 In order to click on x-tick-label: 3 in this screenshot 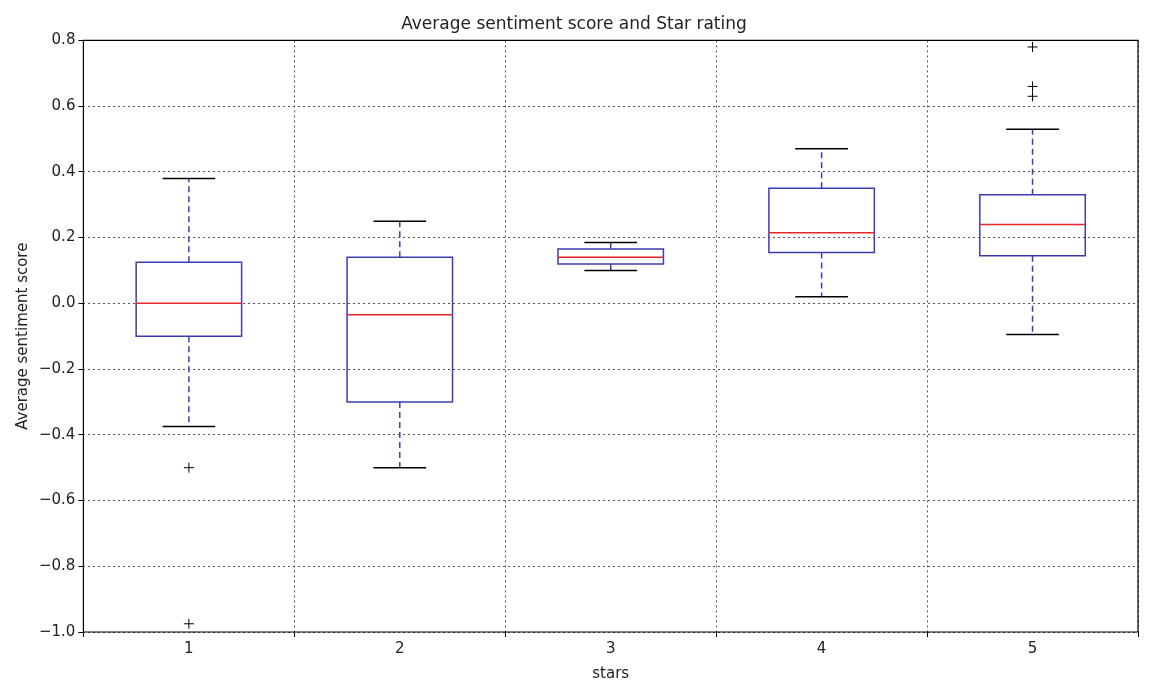, I will do `click(610, 647)`.